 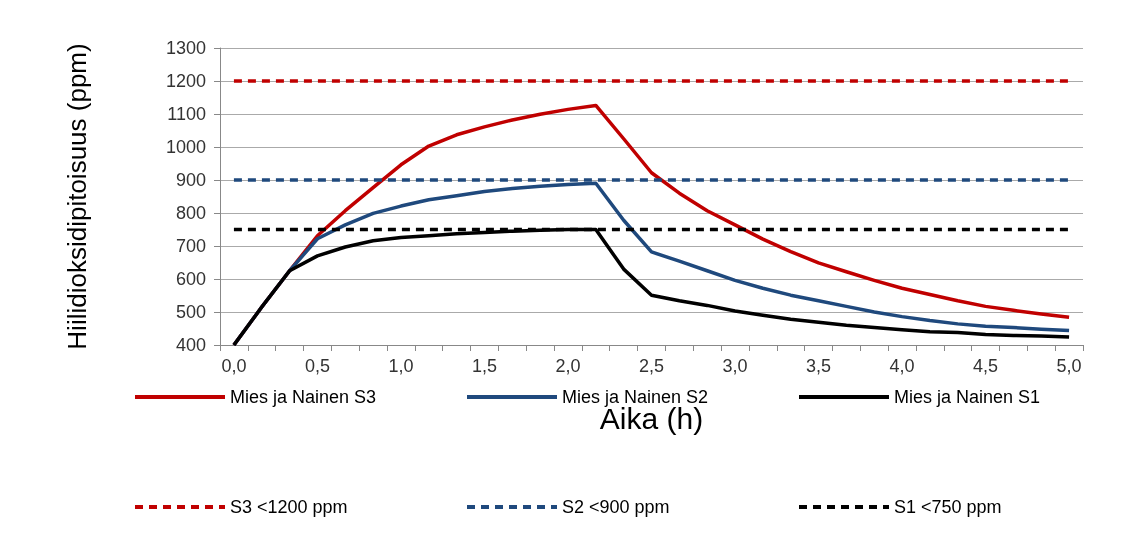 I want to click on x-tick-label: 0,5, so click(x=317, y=366).